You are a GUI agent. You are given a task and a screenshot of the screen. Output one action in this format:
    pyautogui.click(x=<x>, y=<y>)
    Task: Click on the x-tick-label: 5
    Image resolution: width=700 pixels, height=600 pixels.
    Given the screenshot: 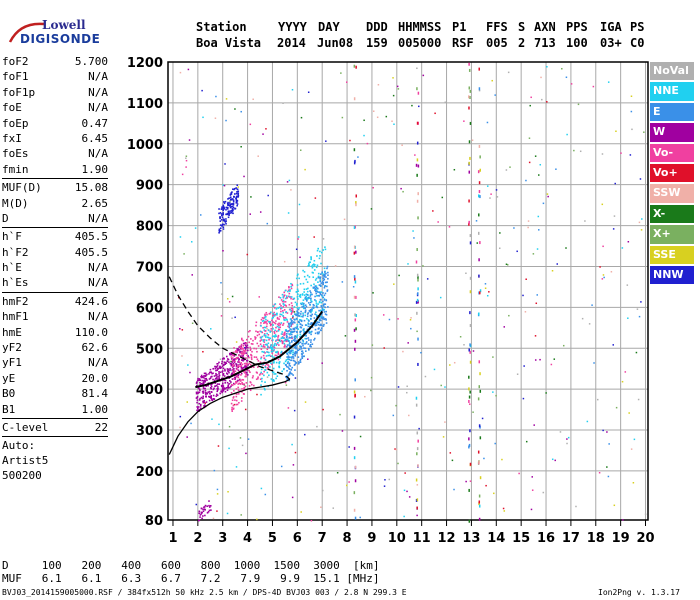 What is the action you would take?
    pyautogui.click(x=272, y=538)
    